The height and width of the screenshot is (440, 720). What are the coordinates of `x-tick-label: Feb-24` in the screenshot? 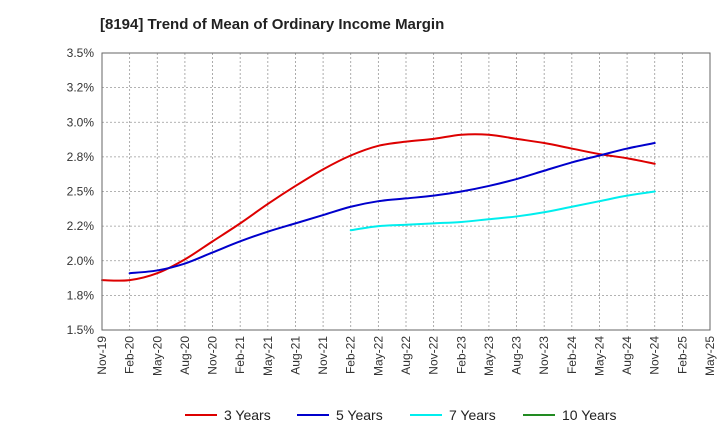 It's located at (572, 355).